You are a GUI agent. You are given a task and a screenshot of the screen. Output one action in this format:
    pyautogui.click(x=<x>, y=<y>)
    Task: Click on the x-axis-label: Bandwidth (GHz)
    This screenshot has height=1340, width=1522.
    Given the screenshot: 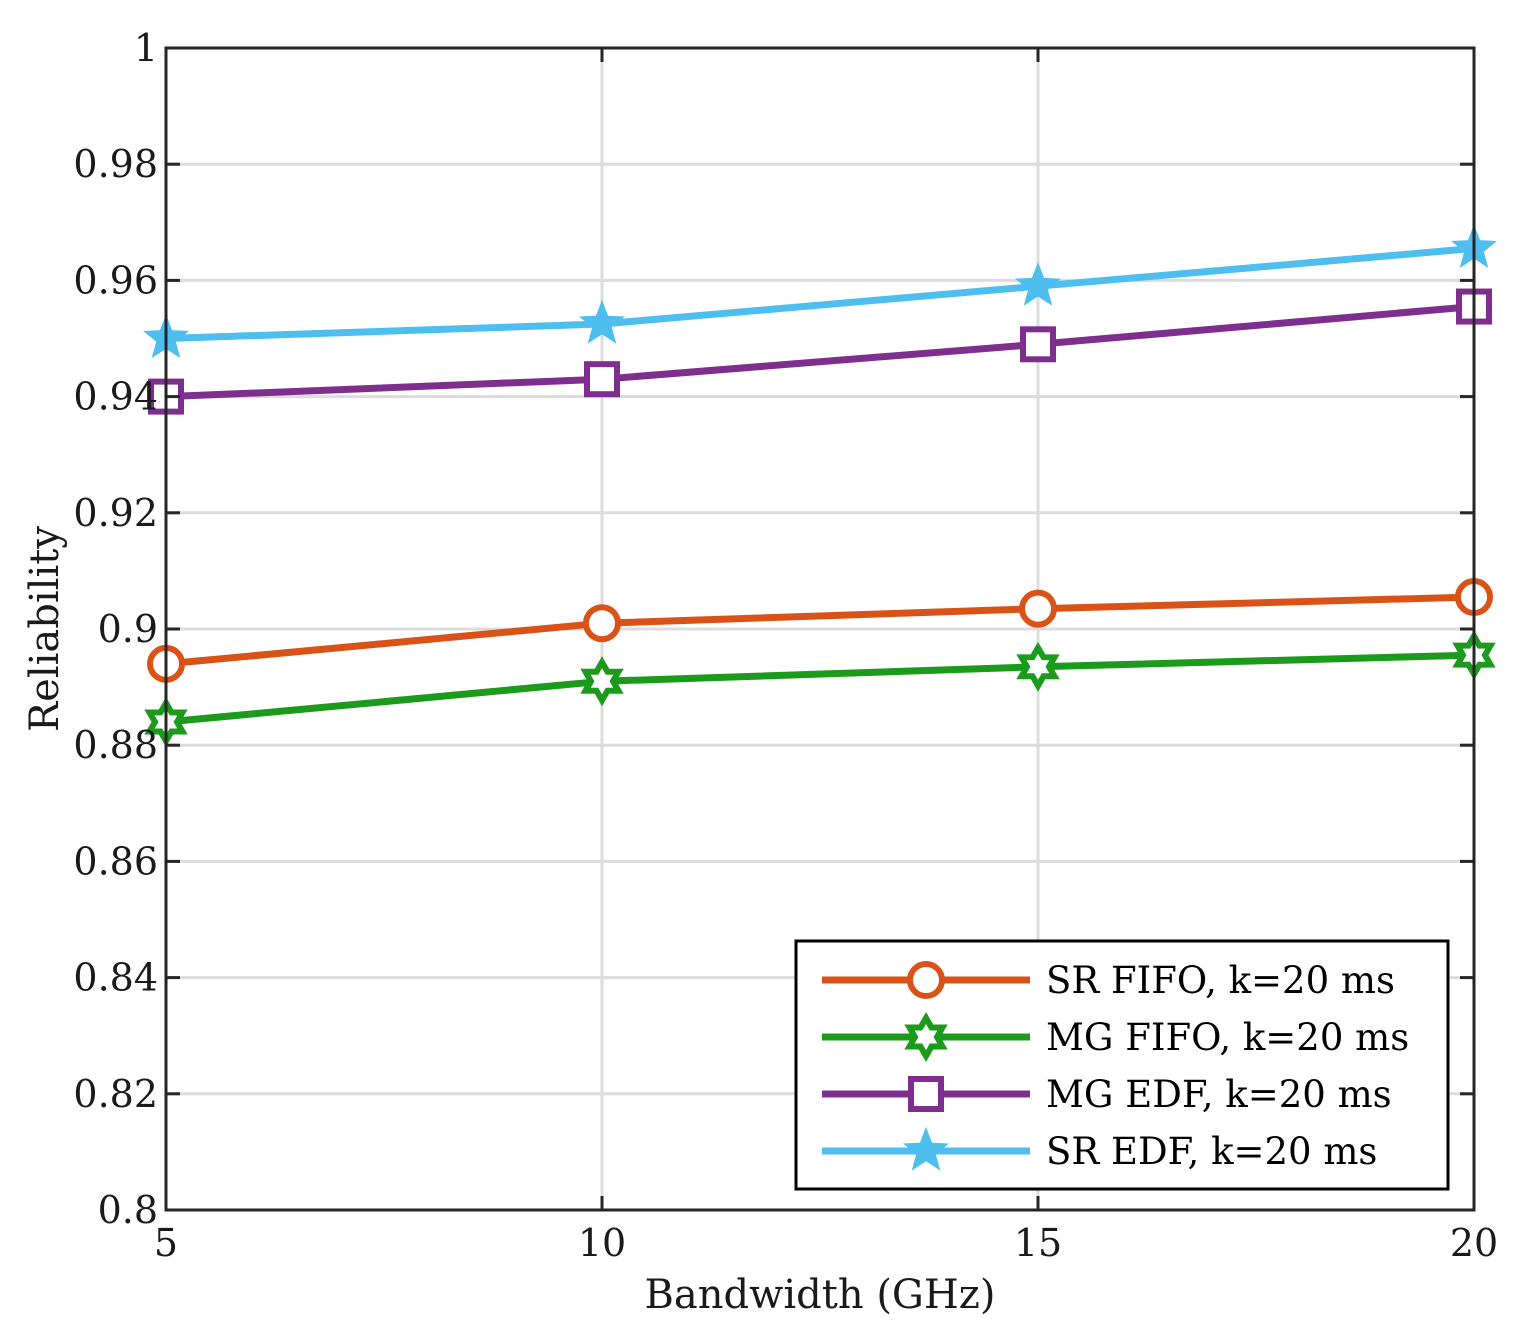 What is the action you would take?
    pyautogui.click(x=820, y=1295)
    